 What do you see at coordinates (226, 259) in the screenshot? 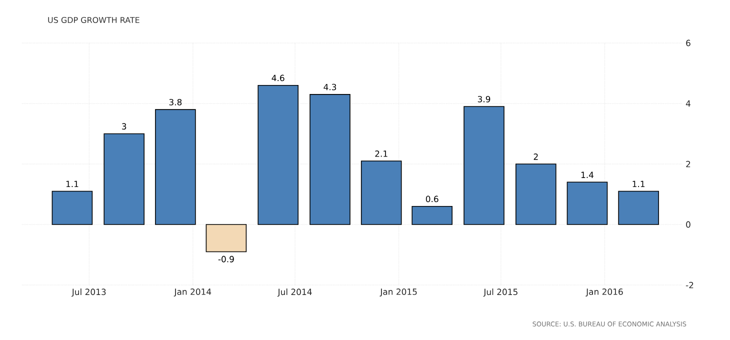
I see `data-label: -0.9` at bounding box center [226, 259].